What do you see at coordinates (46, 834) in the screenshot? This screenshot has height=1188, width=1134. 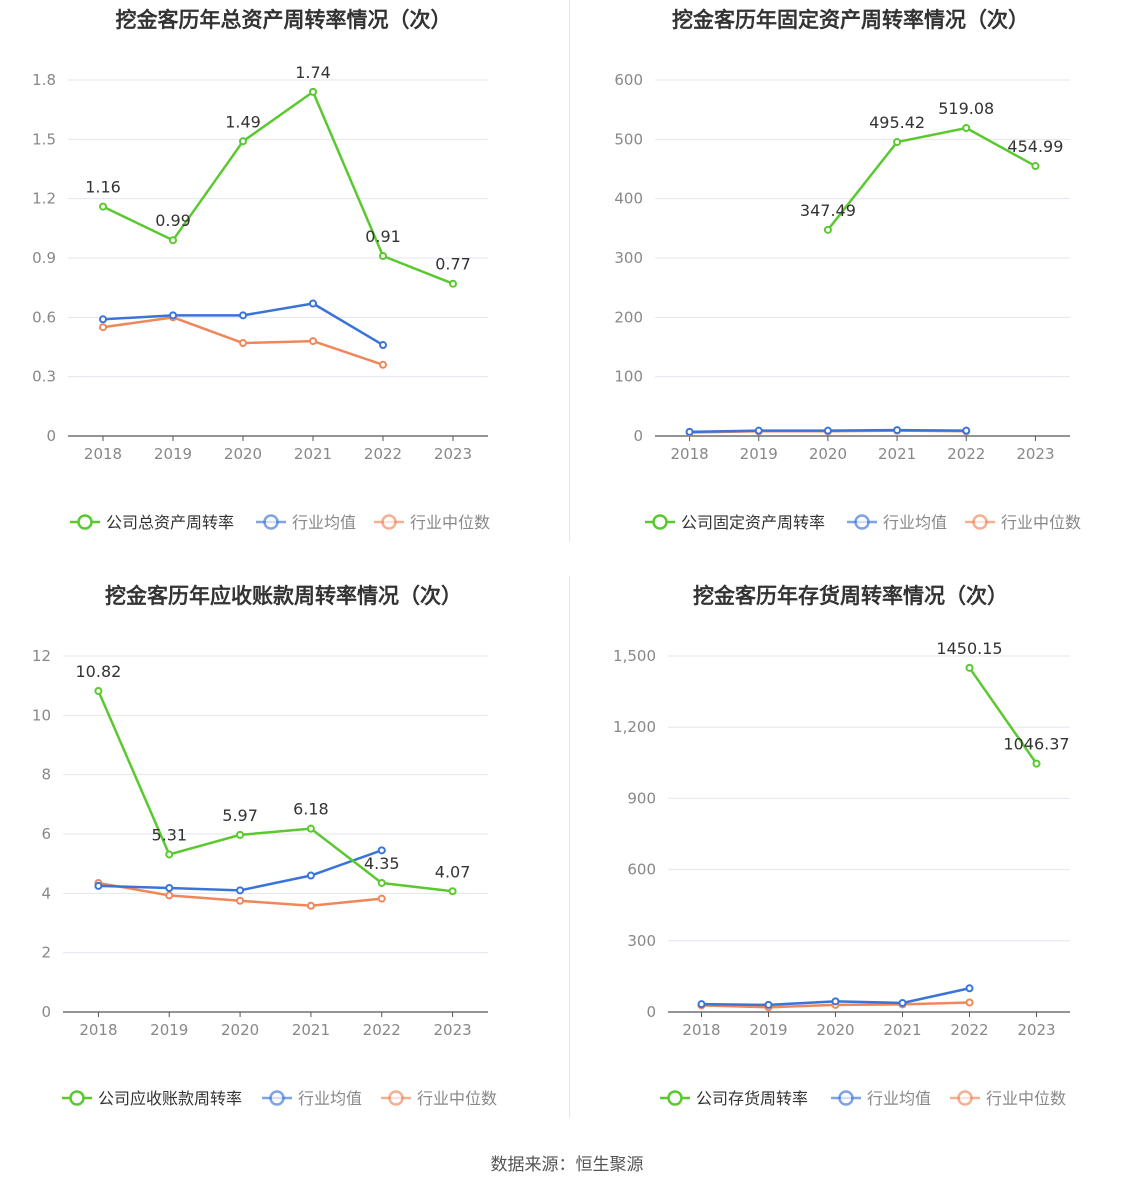 I see `y-tick-label: 6` at bounding box center [46, 834].